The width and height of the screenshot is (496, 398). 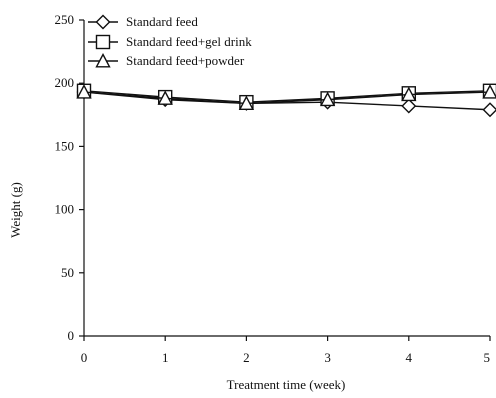 What do you see at coordinates (246, 357) in the screenshot?
I see `x-tick-label-2: 2` at bounding box center [246, 357].